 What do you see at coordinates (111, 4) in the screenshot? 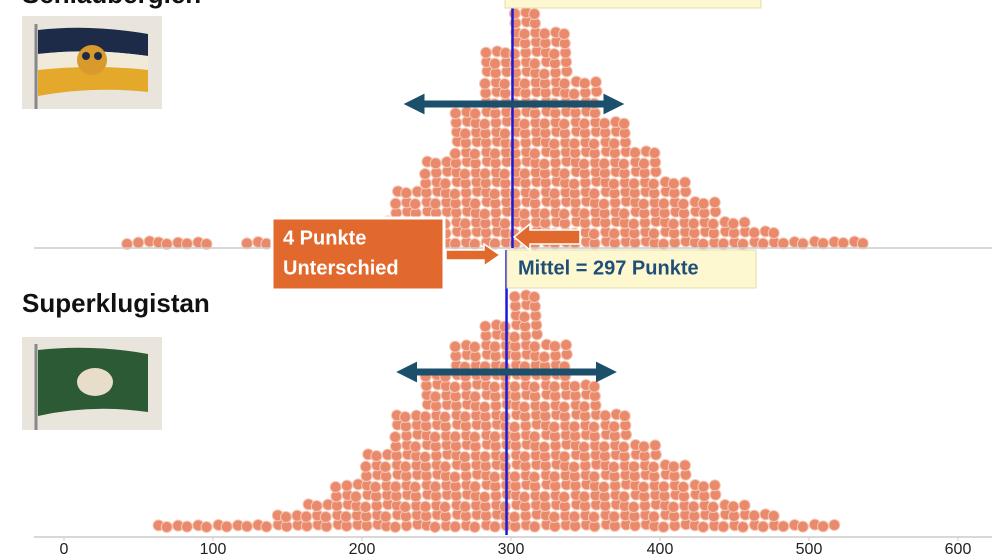
I see `panel-title: Schlaubergien` at bounding box center [111, 4].